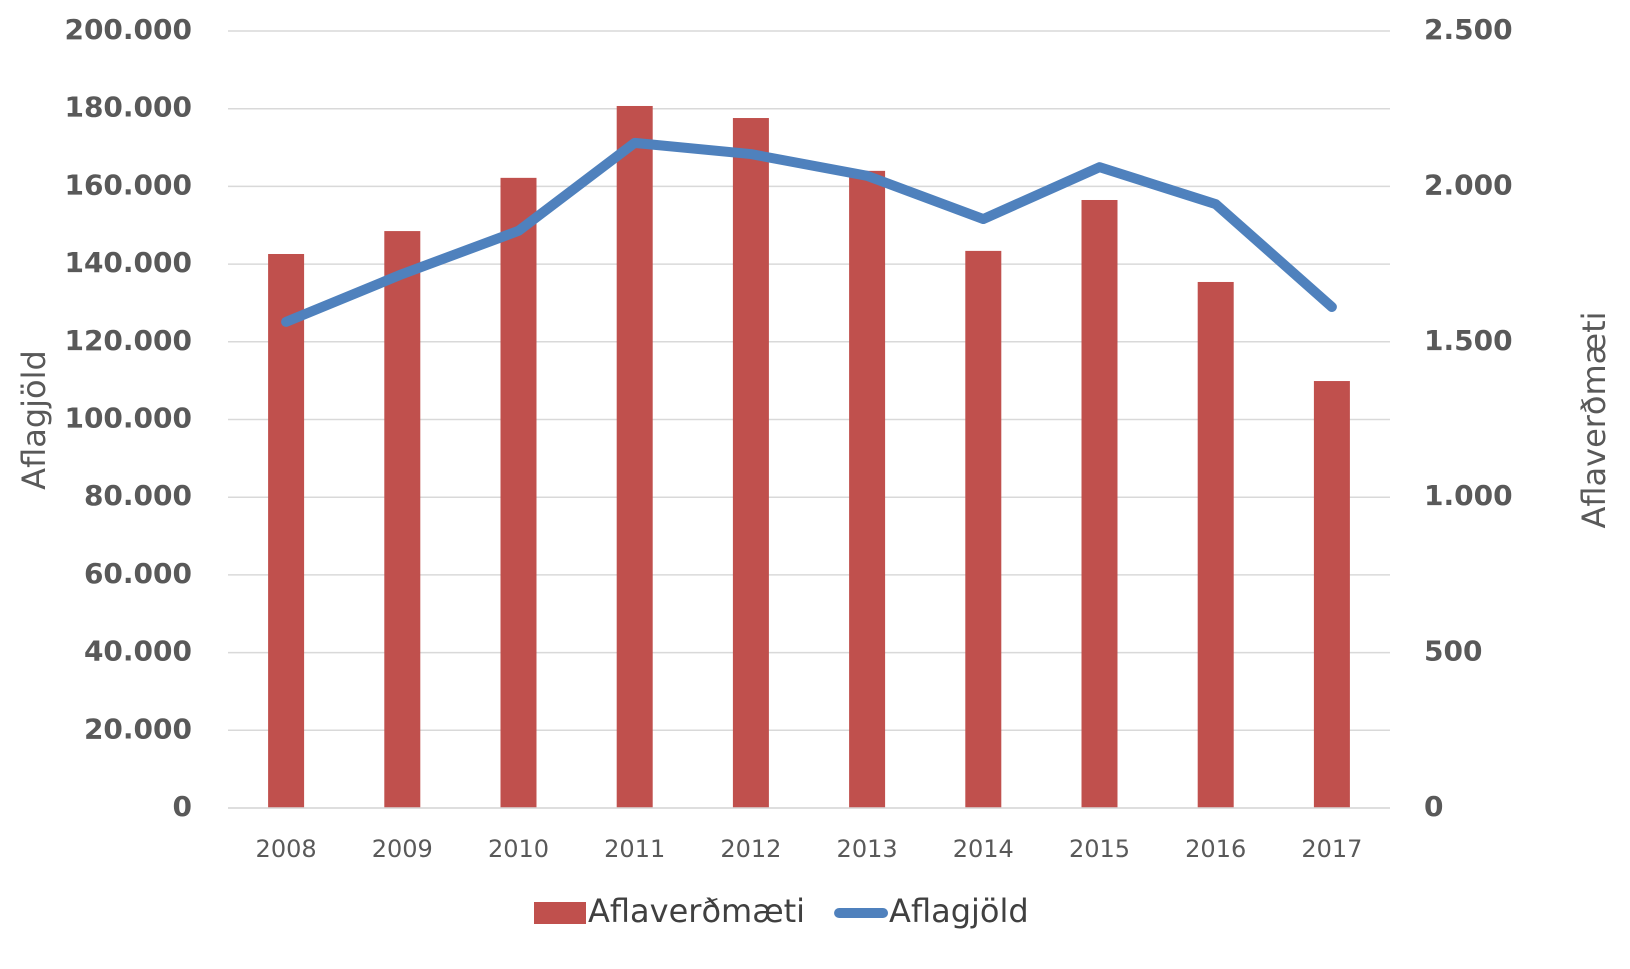  What do you see at coordinates (128, 262) in the screenshot?
I see `y-tick-label: 140.000` at bounding box center [128, 262].